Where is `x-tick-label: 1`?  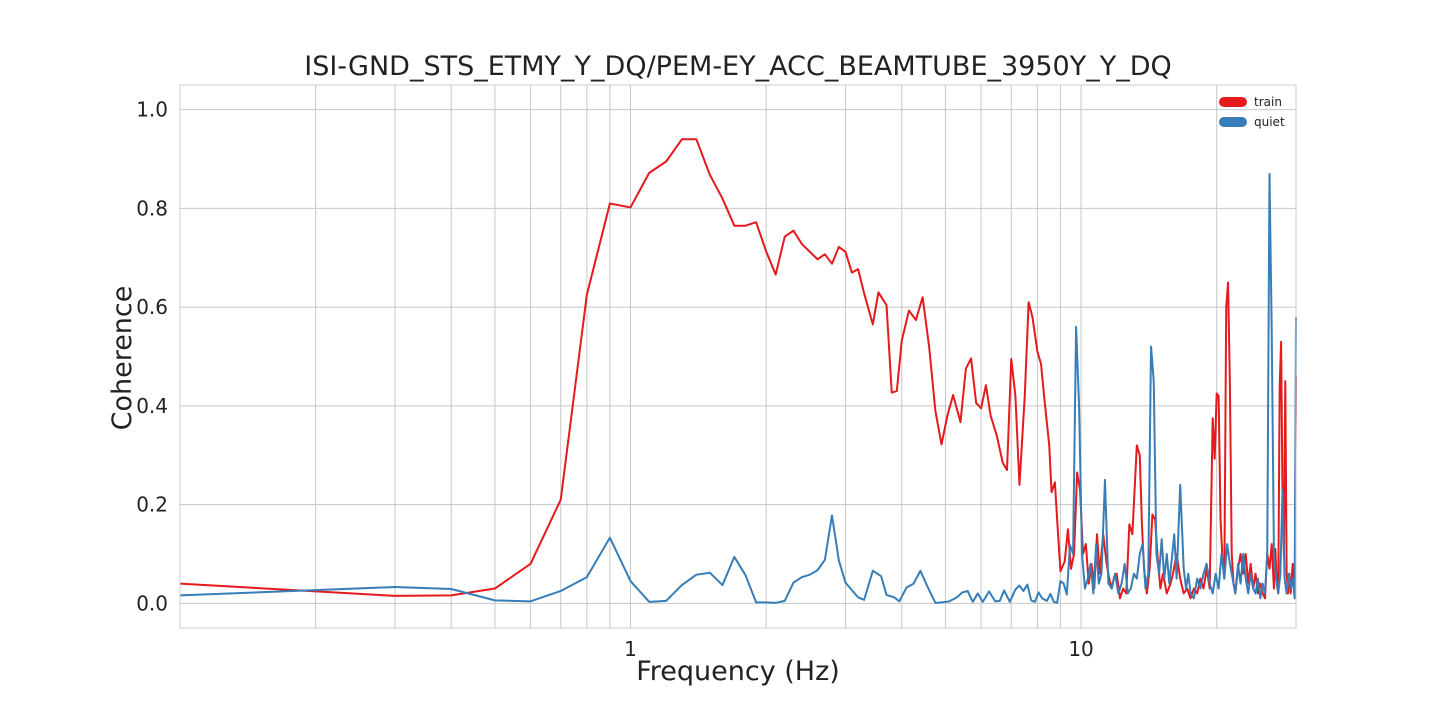 x-tick-label: 1 is located at coordinates (630, 649).